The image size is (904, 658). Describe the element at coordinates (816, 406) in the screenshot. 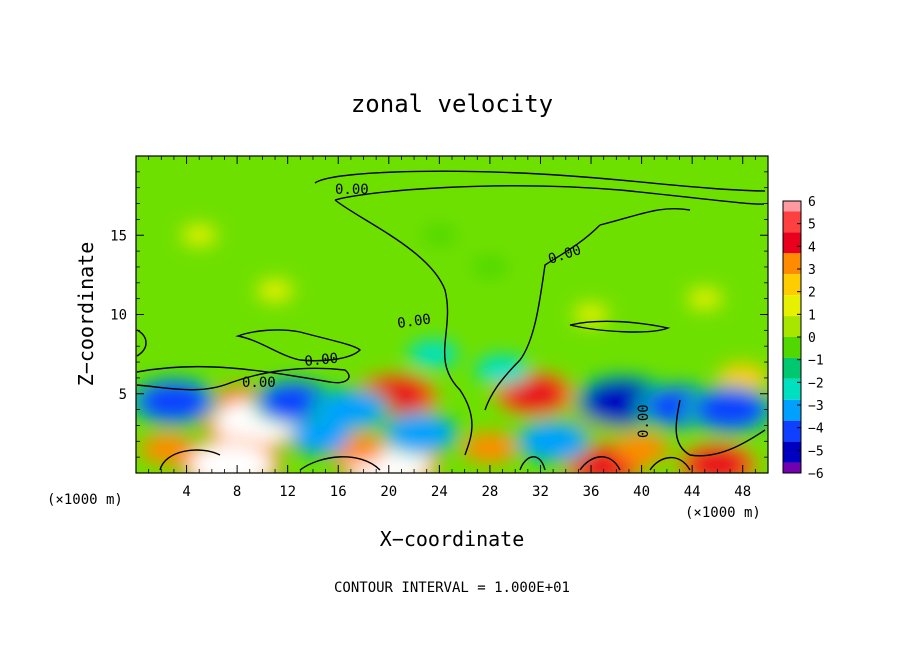

I see `colorbar-tick-label: −3` at that location.